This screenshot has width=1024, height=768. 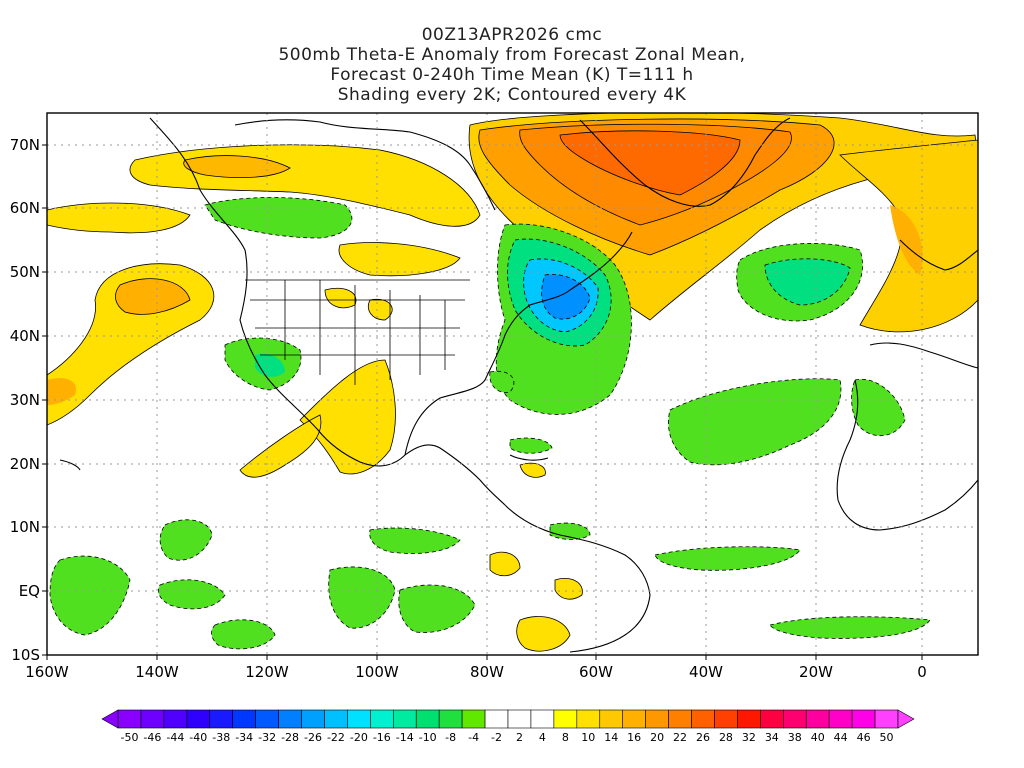 I want to click on colorbar-label: 26, so click(x=703, y=737).